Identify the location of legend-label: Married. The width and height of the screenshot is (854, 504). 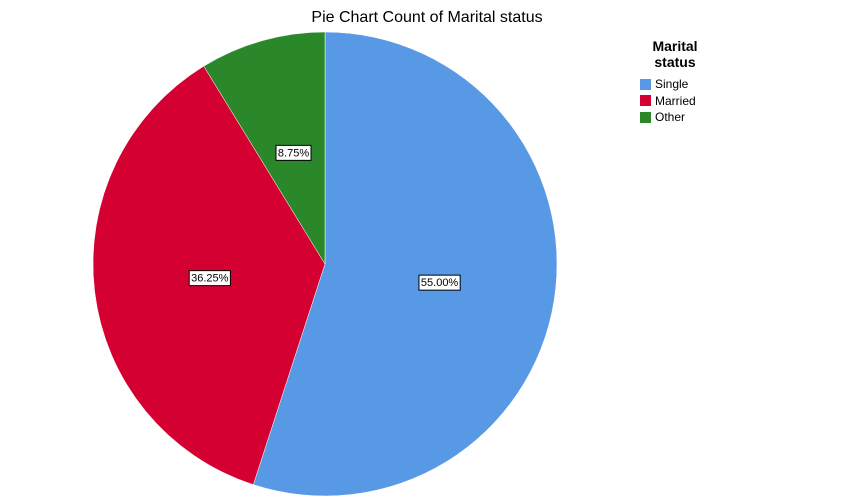
(675, 100).